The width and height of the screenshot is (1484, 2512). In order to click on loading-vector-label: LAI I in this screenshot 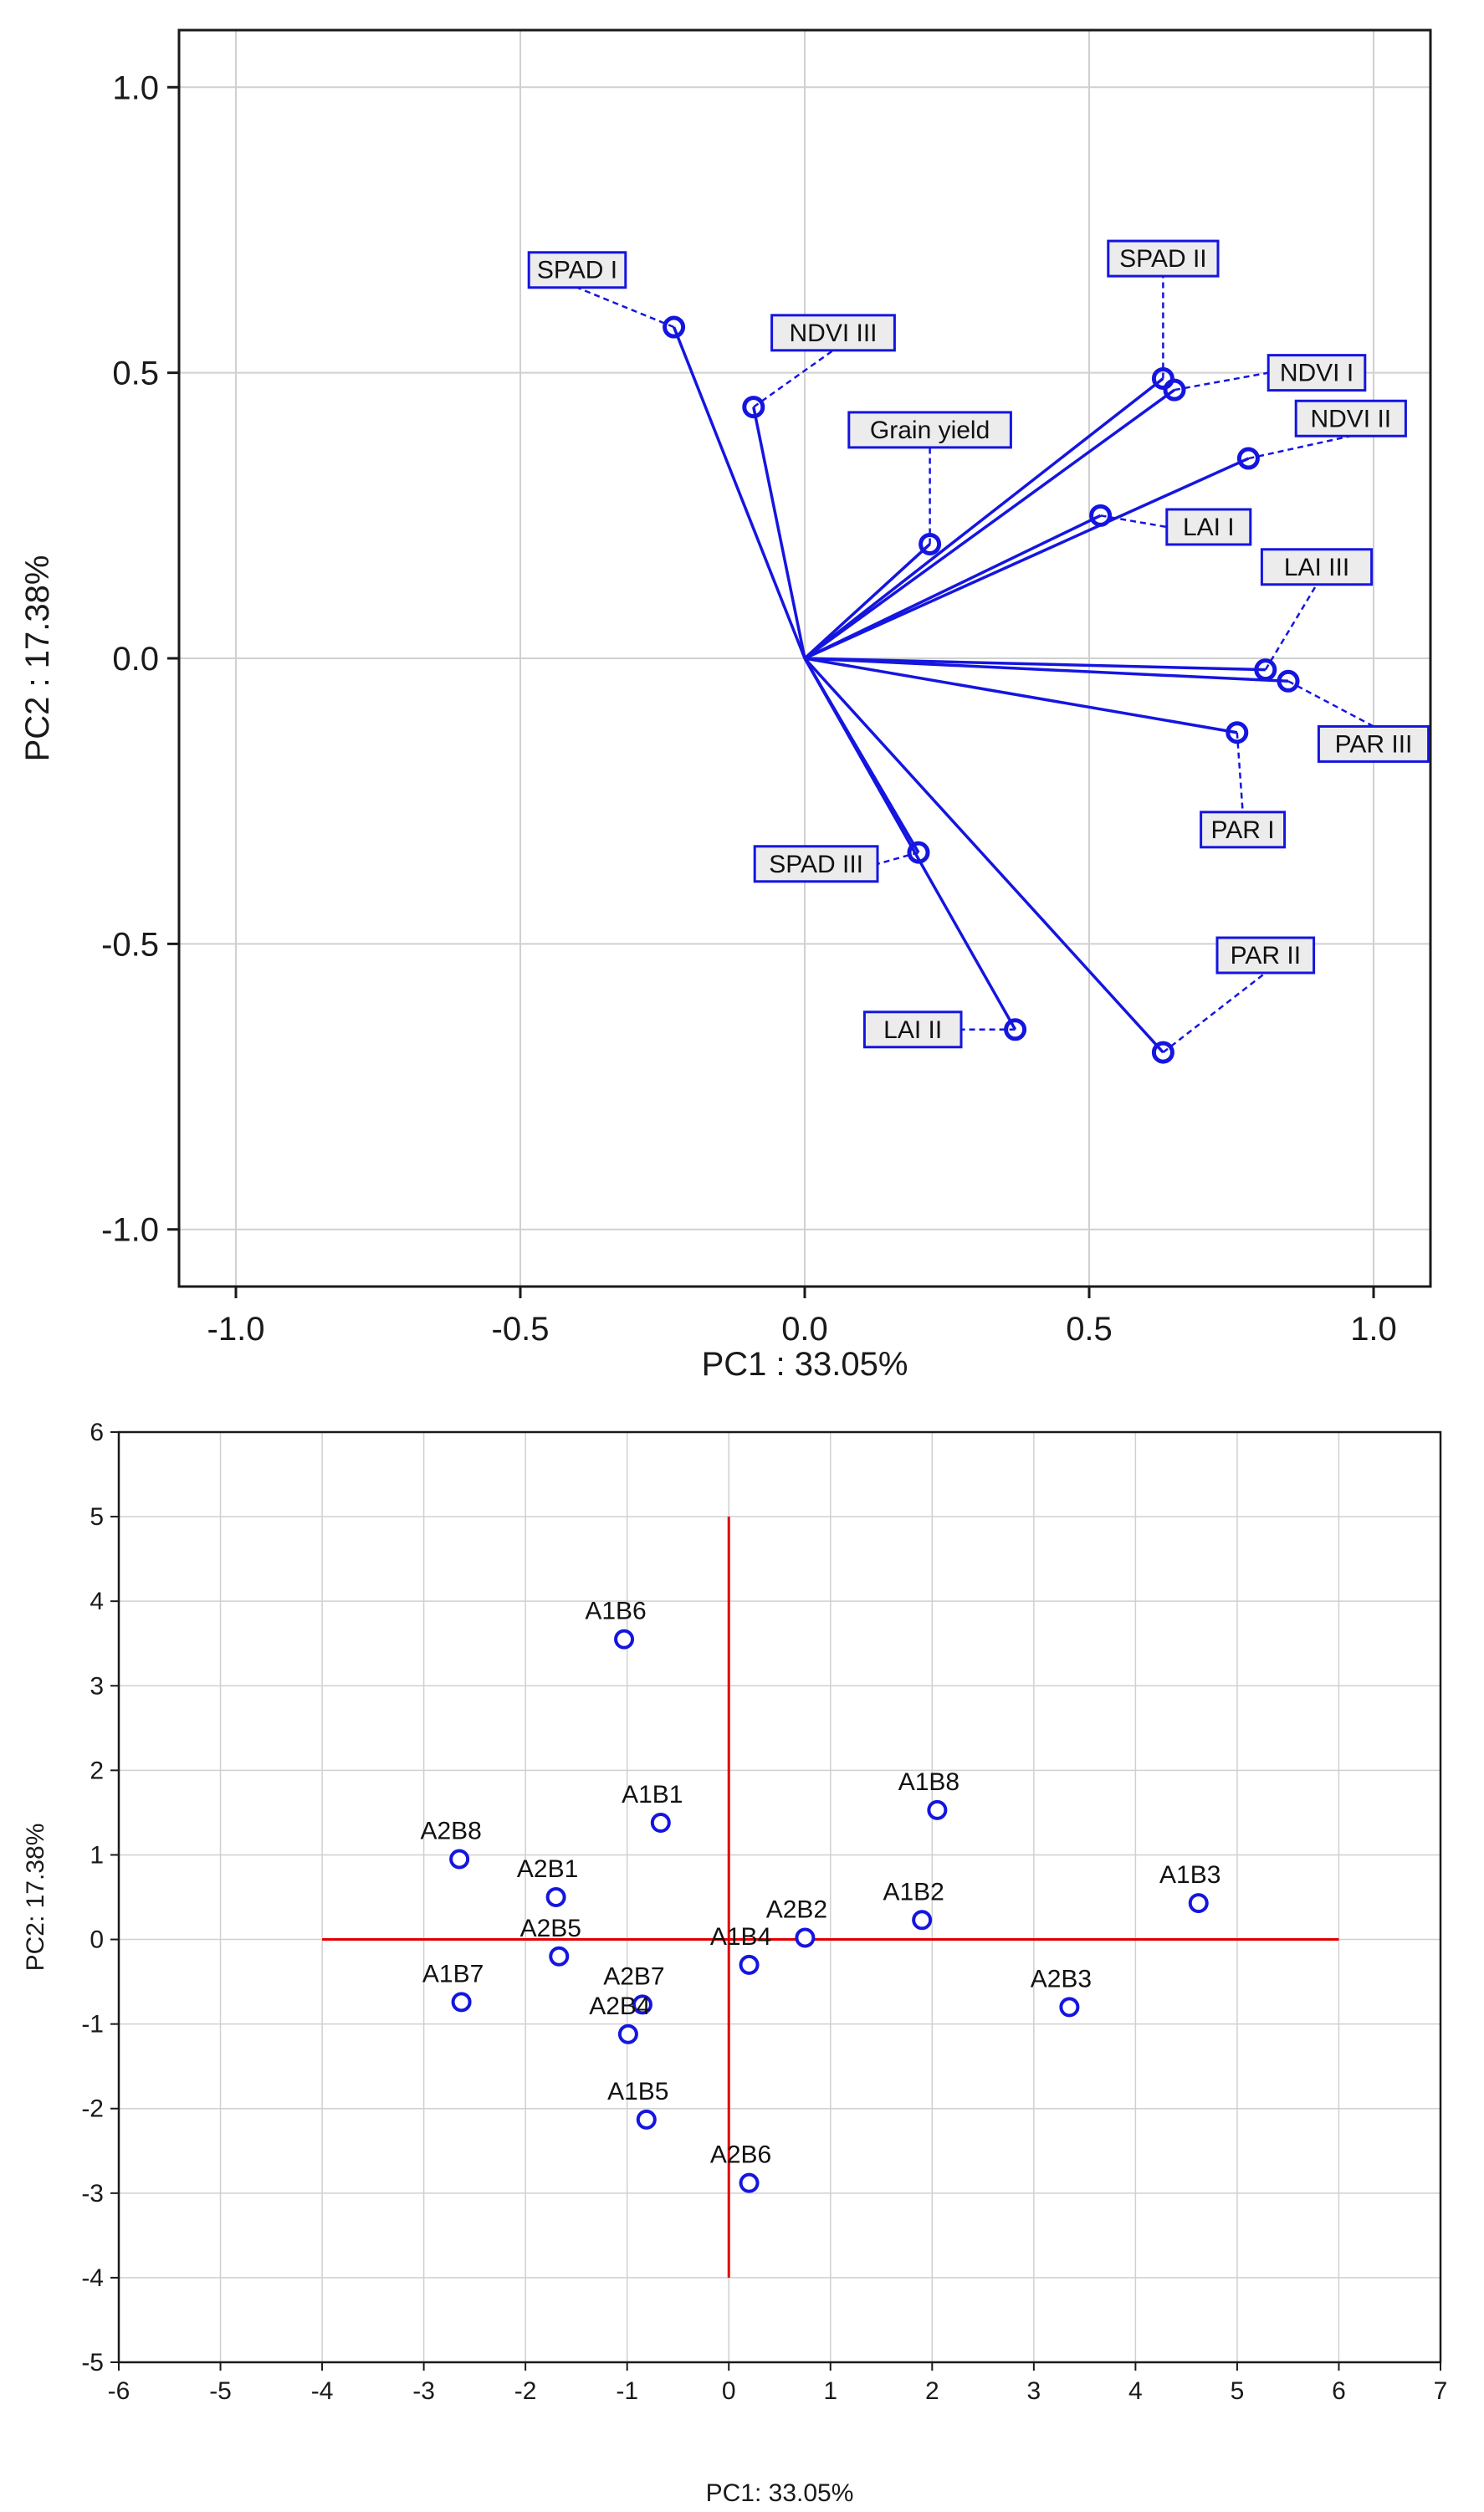, I will do `click(1209, 527)`.